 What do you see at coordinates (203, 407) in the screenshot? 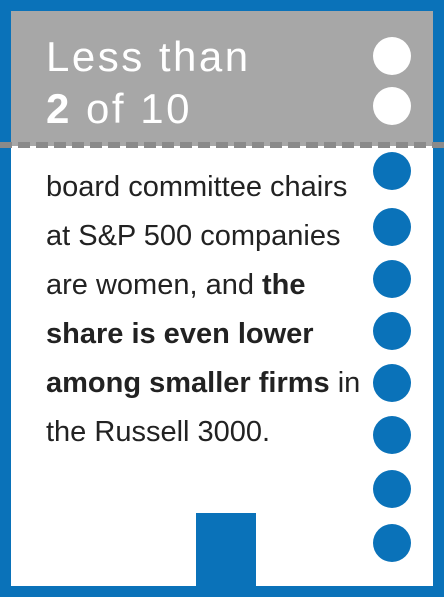
I see `body-text-2: in the Russell 3000.` at bounding box center [203, 407].